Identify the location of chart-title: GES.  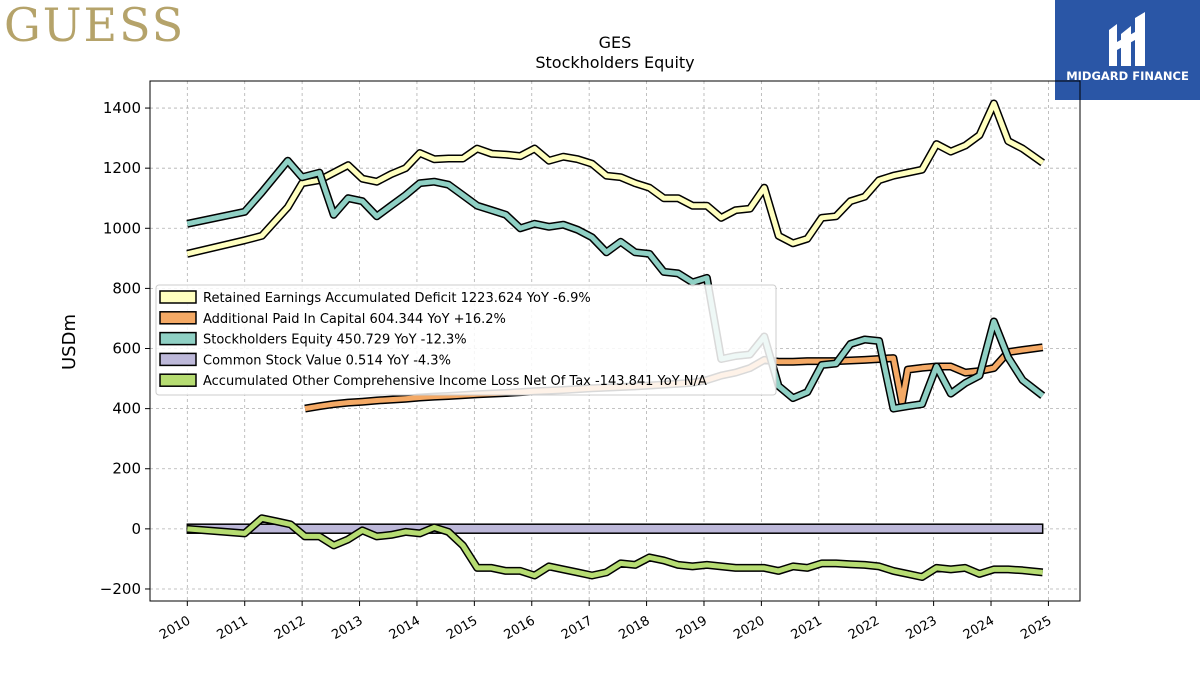
(615, 42).